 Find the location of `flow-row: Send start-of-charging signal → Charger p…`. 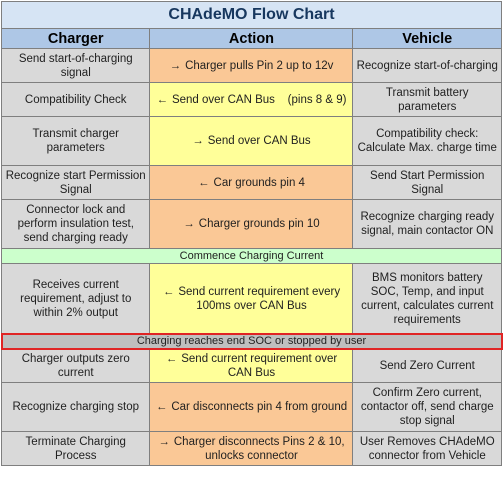

flow-row: Send start-of-charging signal → Charger p… is located at coordinates (251, 65).